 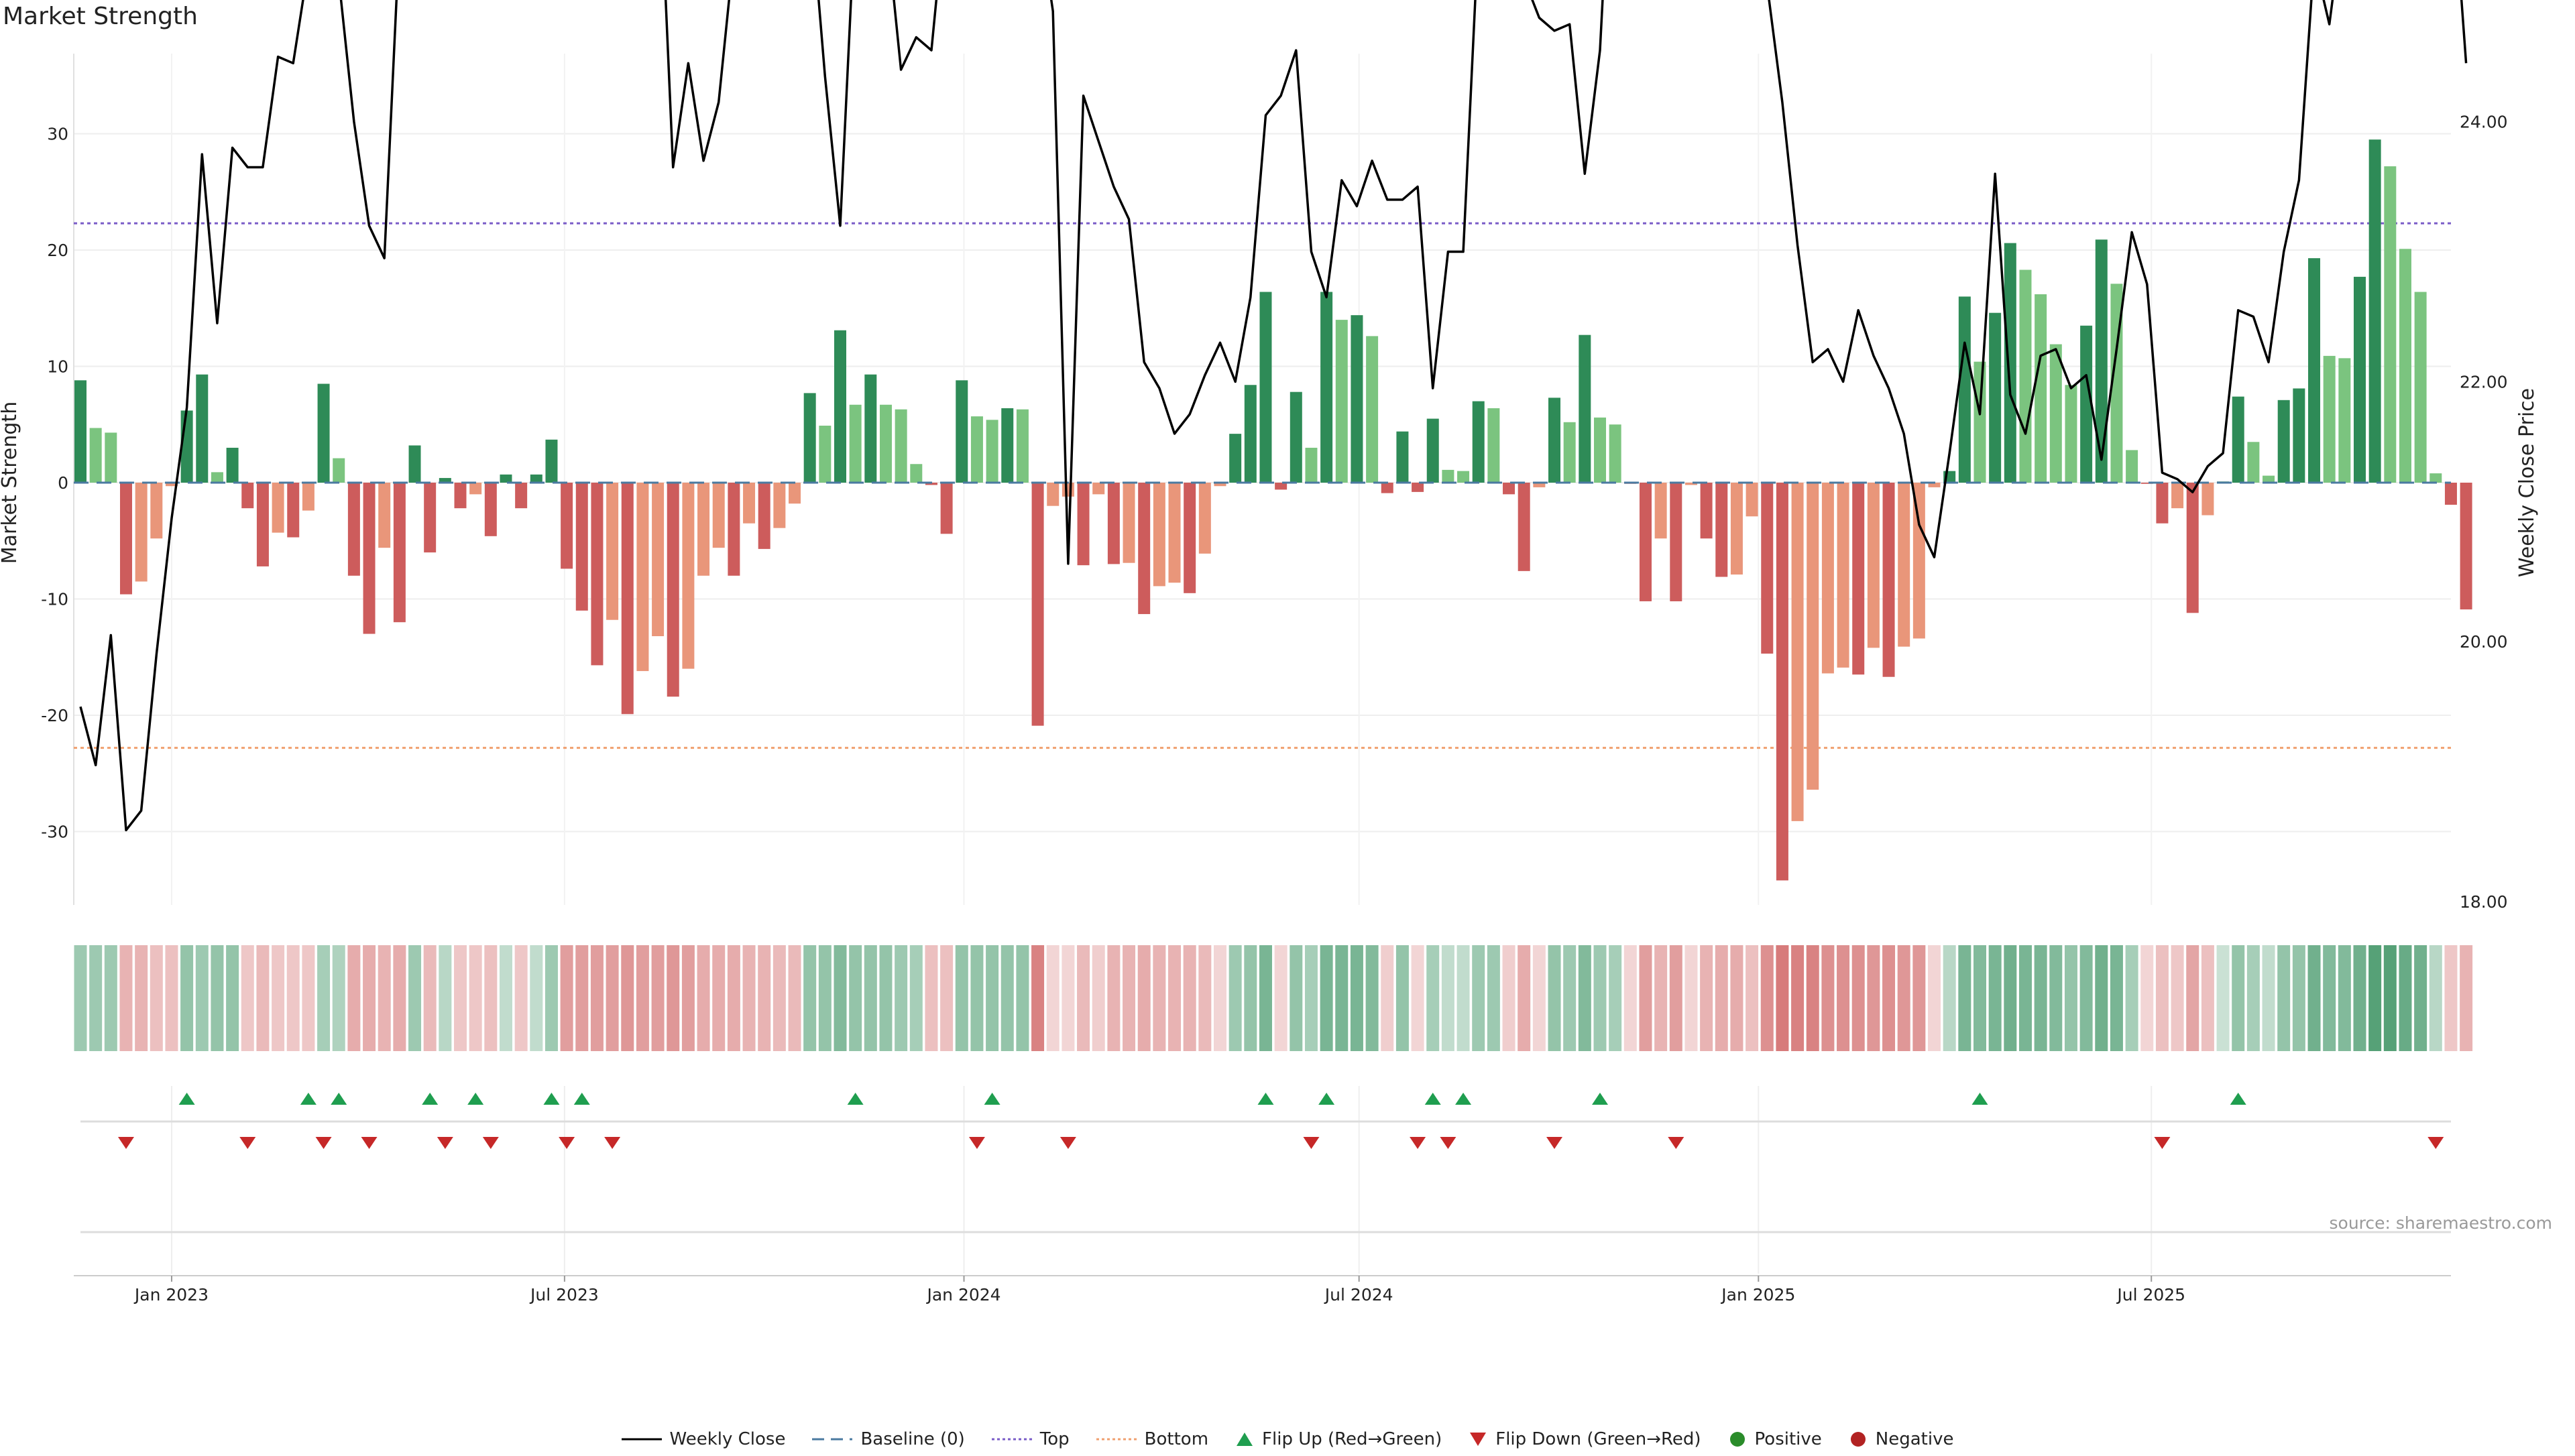 What do you see at coordinates (57, 367) in the screenshot?
I see `y-tick-label: 10` at bounding box center [57, 367].